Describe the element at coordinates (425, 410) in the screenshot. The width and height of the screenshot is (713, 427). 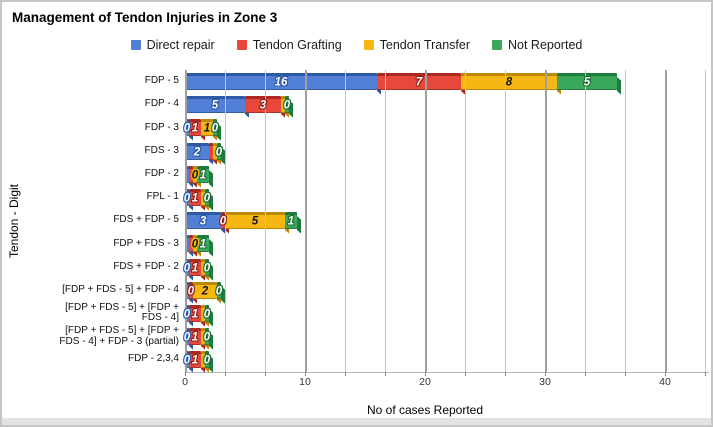
I see `x-axis-title: No of cases Reported` at that location.